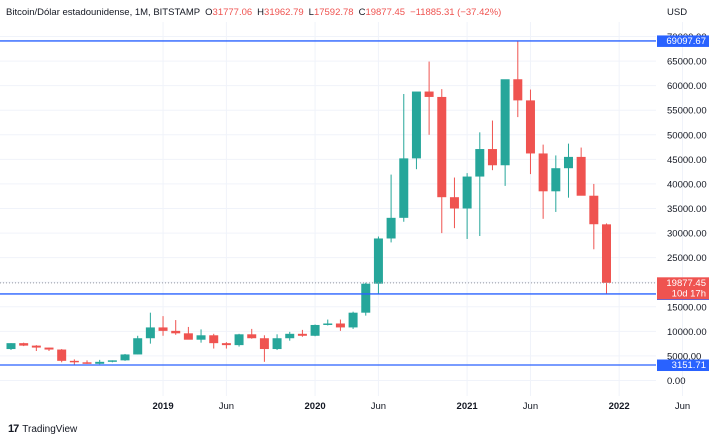 The image size is (720, 440). What do you see at coordinates (261, 12) in the screenshot?
I see `high-label: H` at bounding box center [261, 12].